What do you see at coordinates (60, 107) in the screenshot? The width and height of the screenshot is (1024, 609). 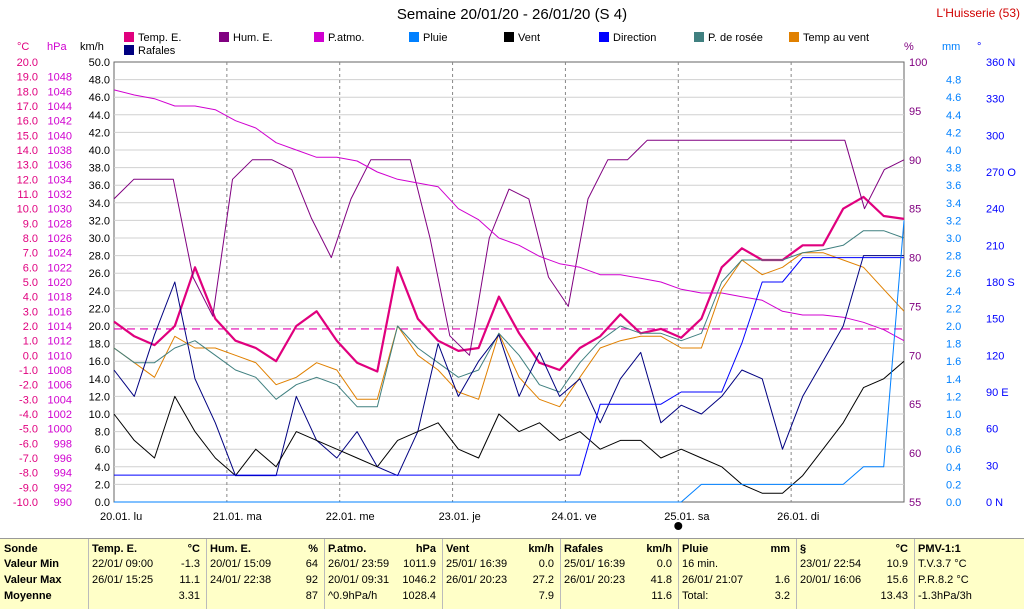 I see `pressure-tick-label: 1044` at bounding box center [60, 107].